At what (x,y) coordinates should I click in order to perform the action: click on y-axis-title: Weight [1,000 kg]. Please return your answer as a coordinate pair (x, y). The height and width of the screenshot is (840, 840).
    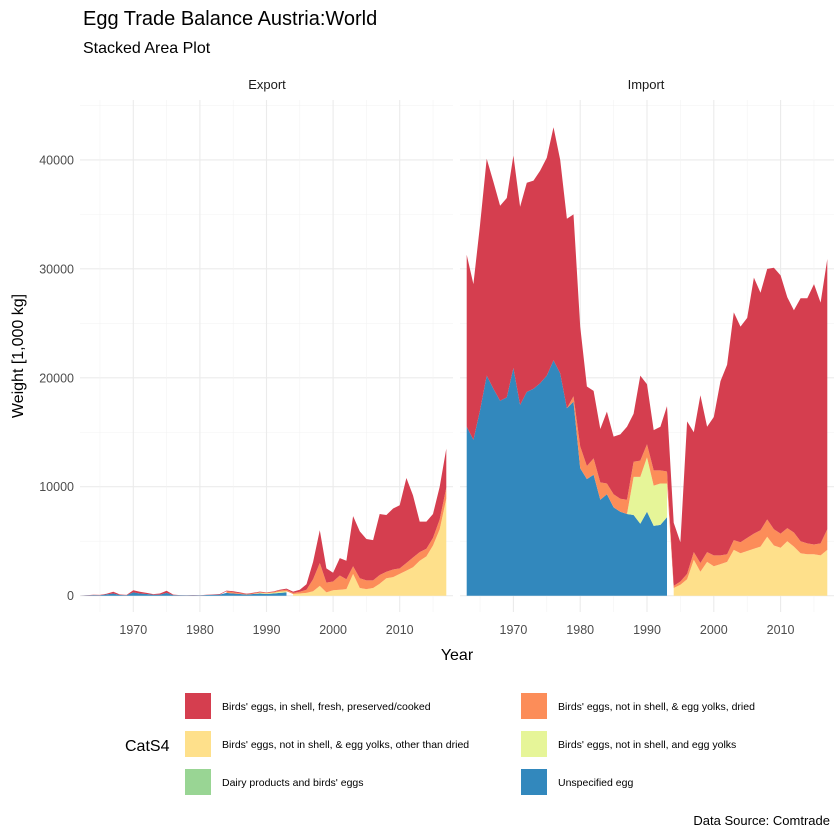
    Looking at the image, I should click on (18, 356).